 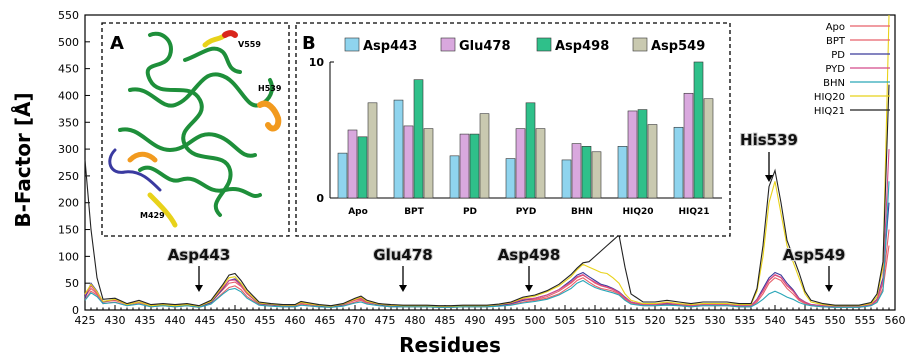 What do you see at coordinates (418, 139) in the screenshot?
I see `bar-asp498-bpt` at bounding box center [418, 139].